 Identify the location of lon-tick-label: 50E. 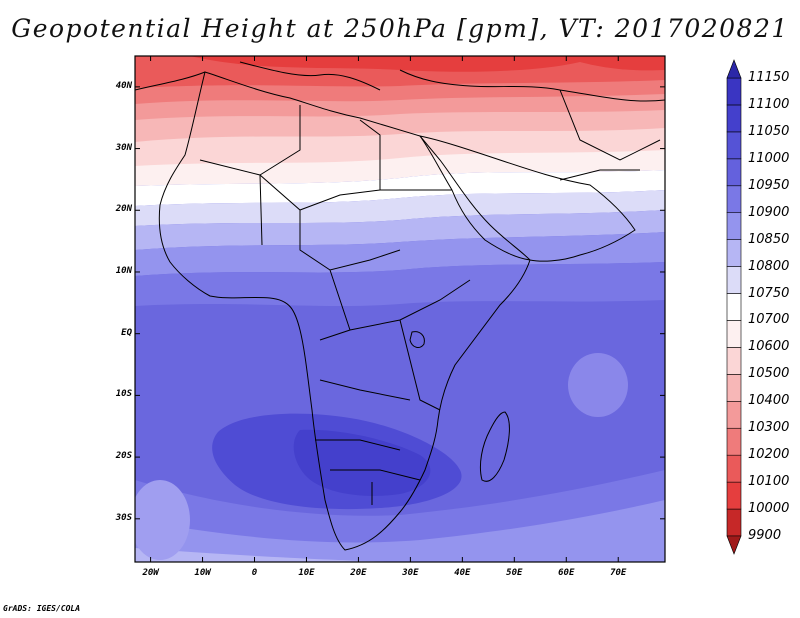
(514, 573).